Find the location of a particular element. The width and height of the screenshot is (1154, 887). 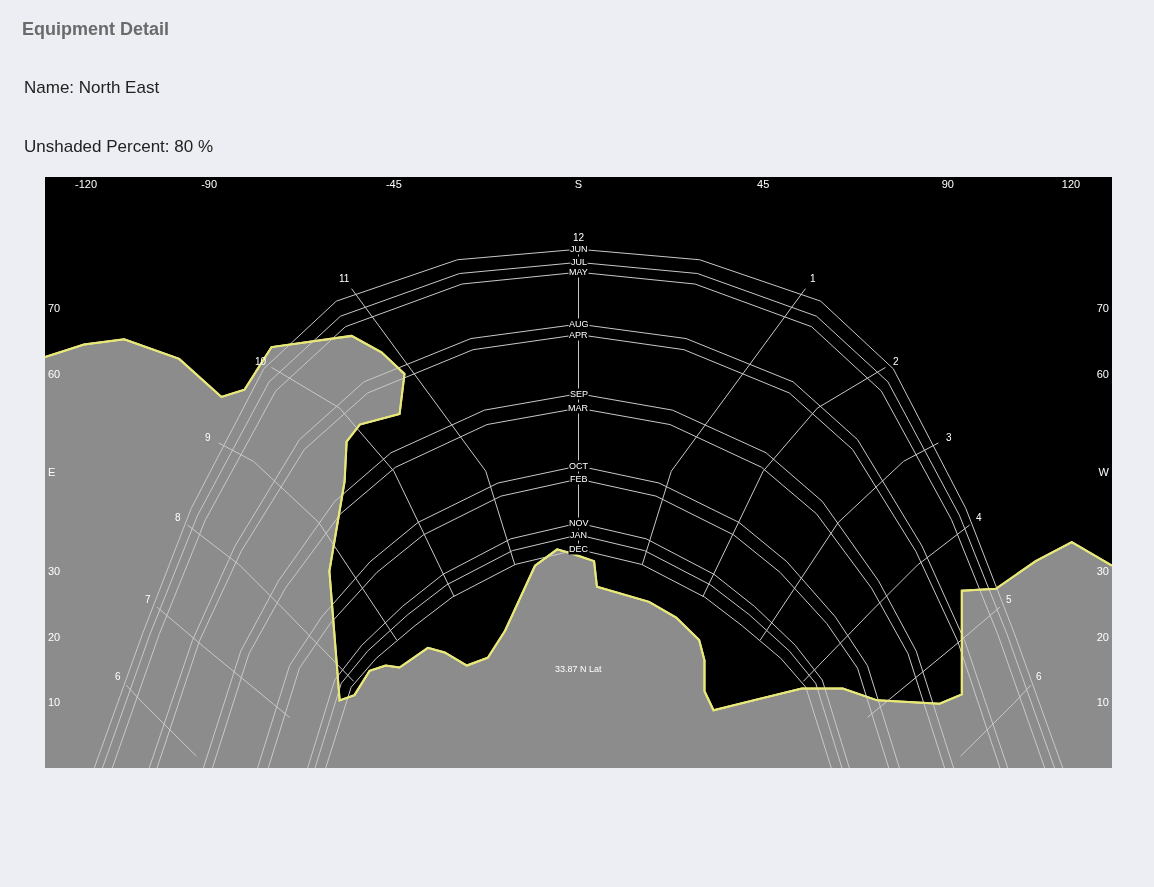

y-tick-label: 20 is located at coordinates (54, 636).